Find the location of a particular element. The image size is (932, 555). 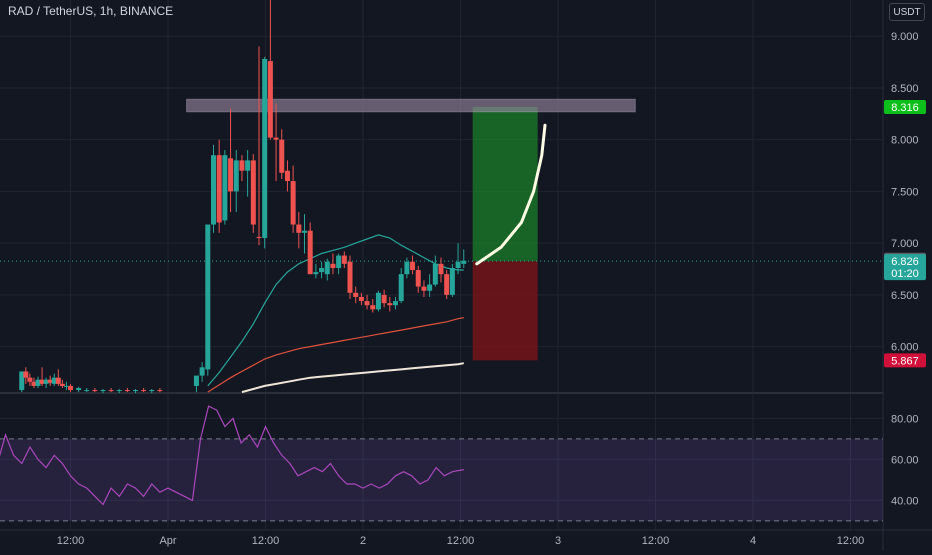

rsi-band-fill is located at coordinates (441, 479).